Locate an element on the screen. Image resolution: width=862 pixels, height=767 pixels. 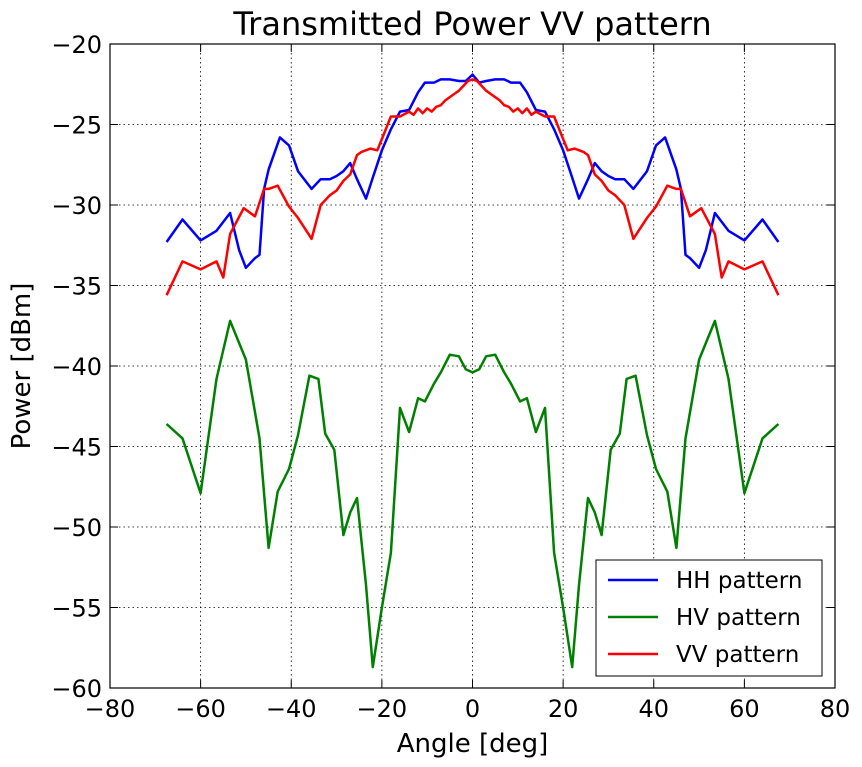
x-tick-labels: −80 −60 −40 −20 0 20 40 60 80 is located at coordinates (468, 709).